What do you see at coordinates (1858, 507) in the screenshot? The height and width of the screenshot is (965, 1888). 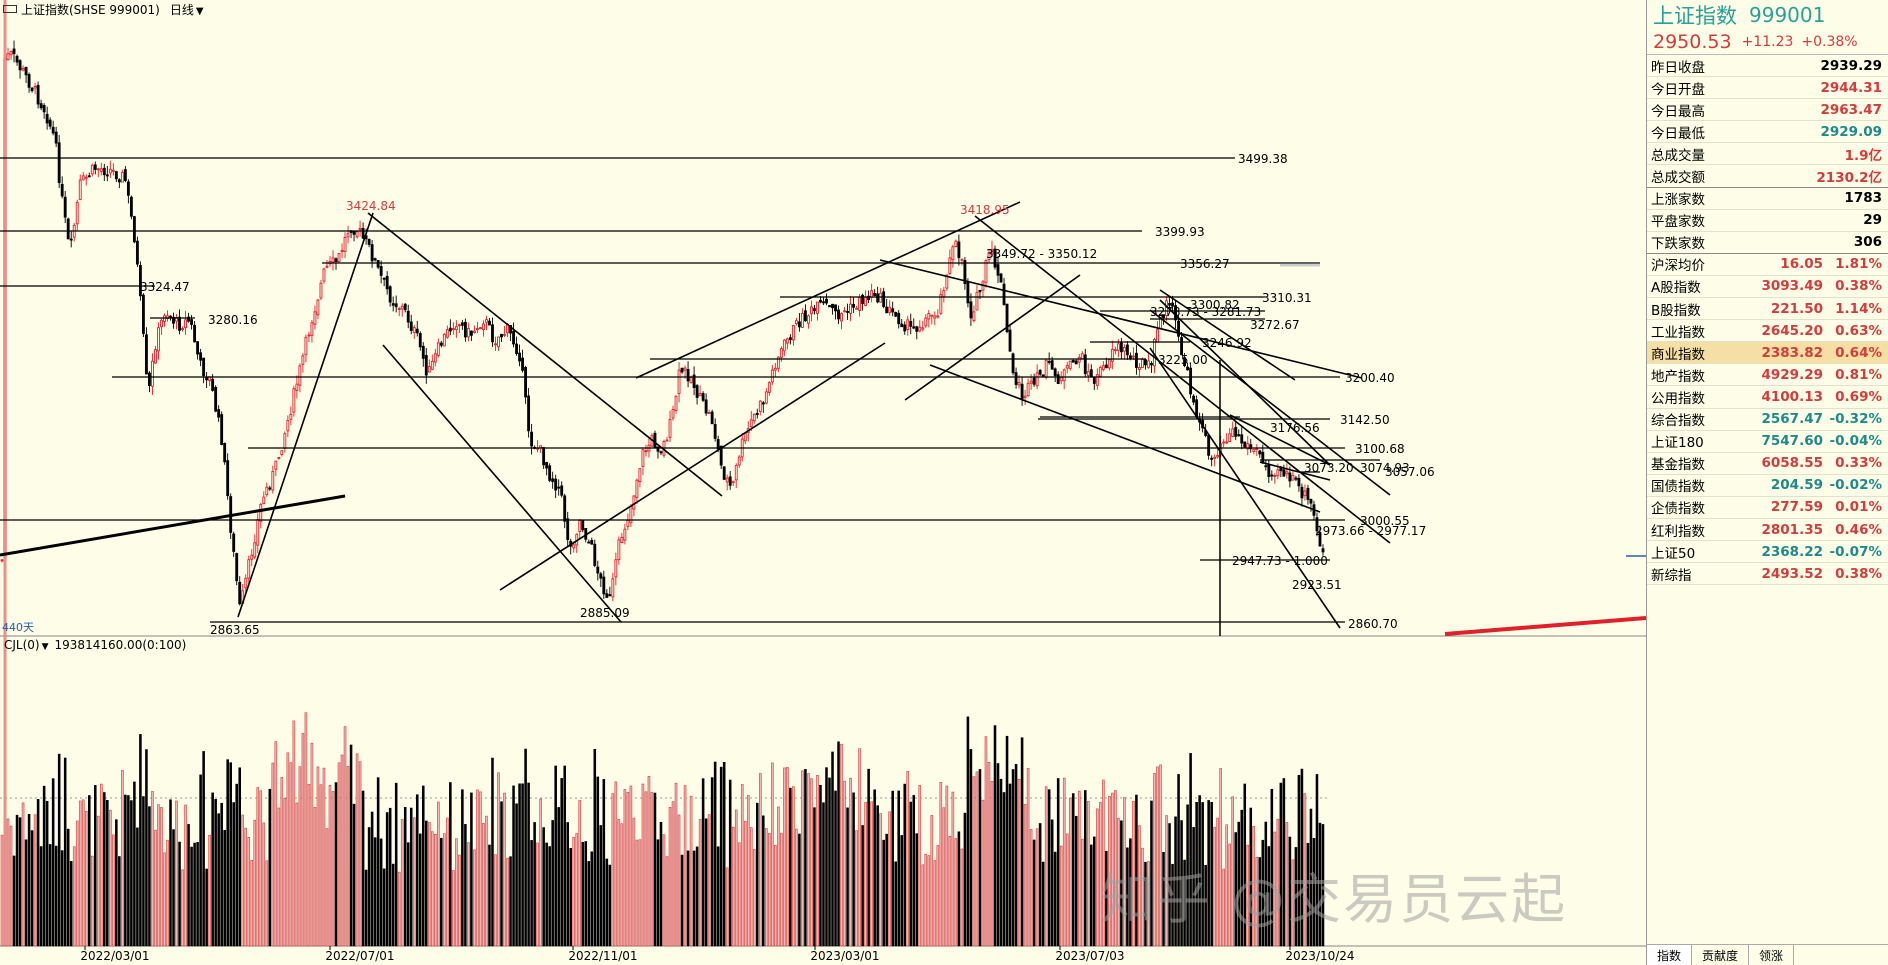 I see `quote-pct: 0.01%` at bounding box center [1858, 507].